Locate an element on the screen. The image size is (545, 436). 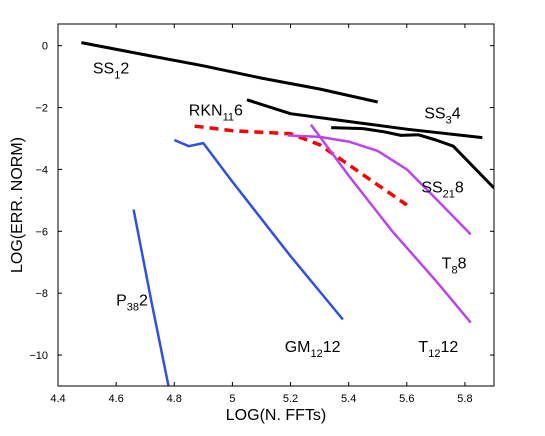
series-label-sub: 21 is located at coordinates (449, 195).